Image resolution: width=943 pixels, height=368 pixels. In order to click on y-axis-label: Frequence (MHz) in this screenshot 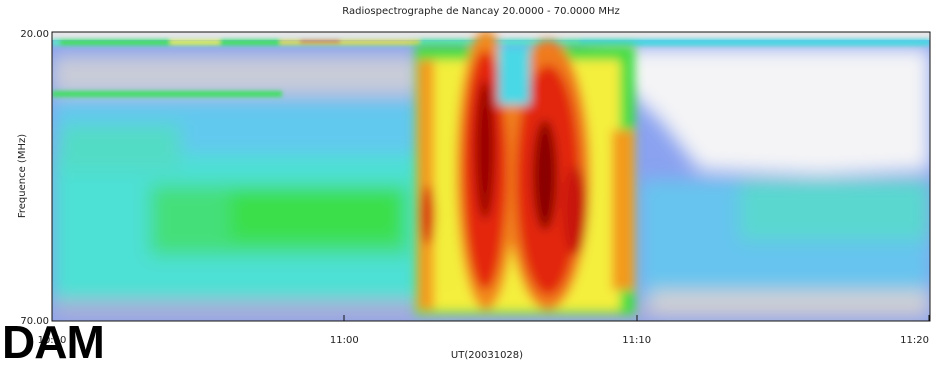, I will do `click(22, 176)`.